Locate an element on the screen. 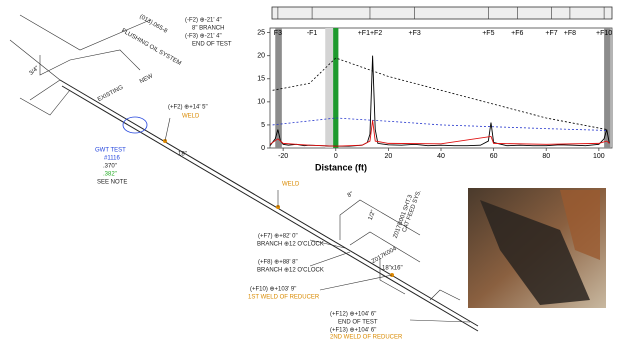  x-tick-label: -20 is located at coordinates (283, 156).